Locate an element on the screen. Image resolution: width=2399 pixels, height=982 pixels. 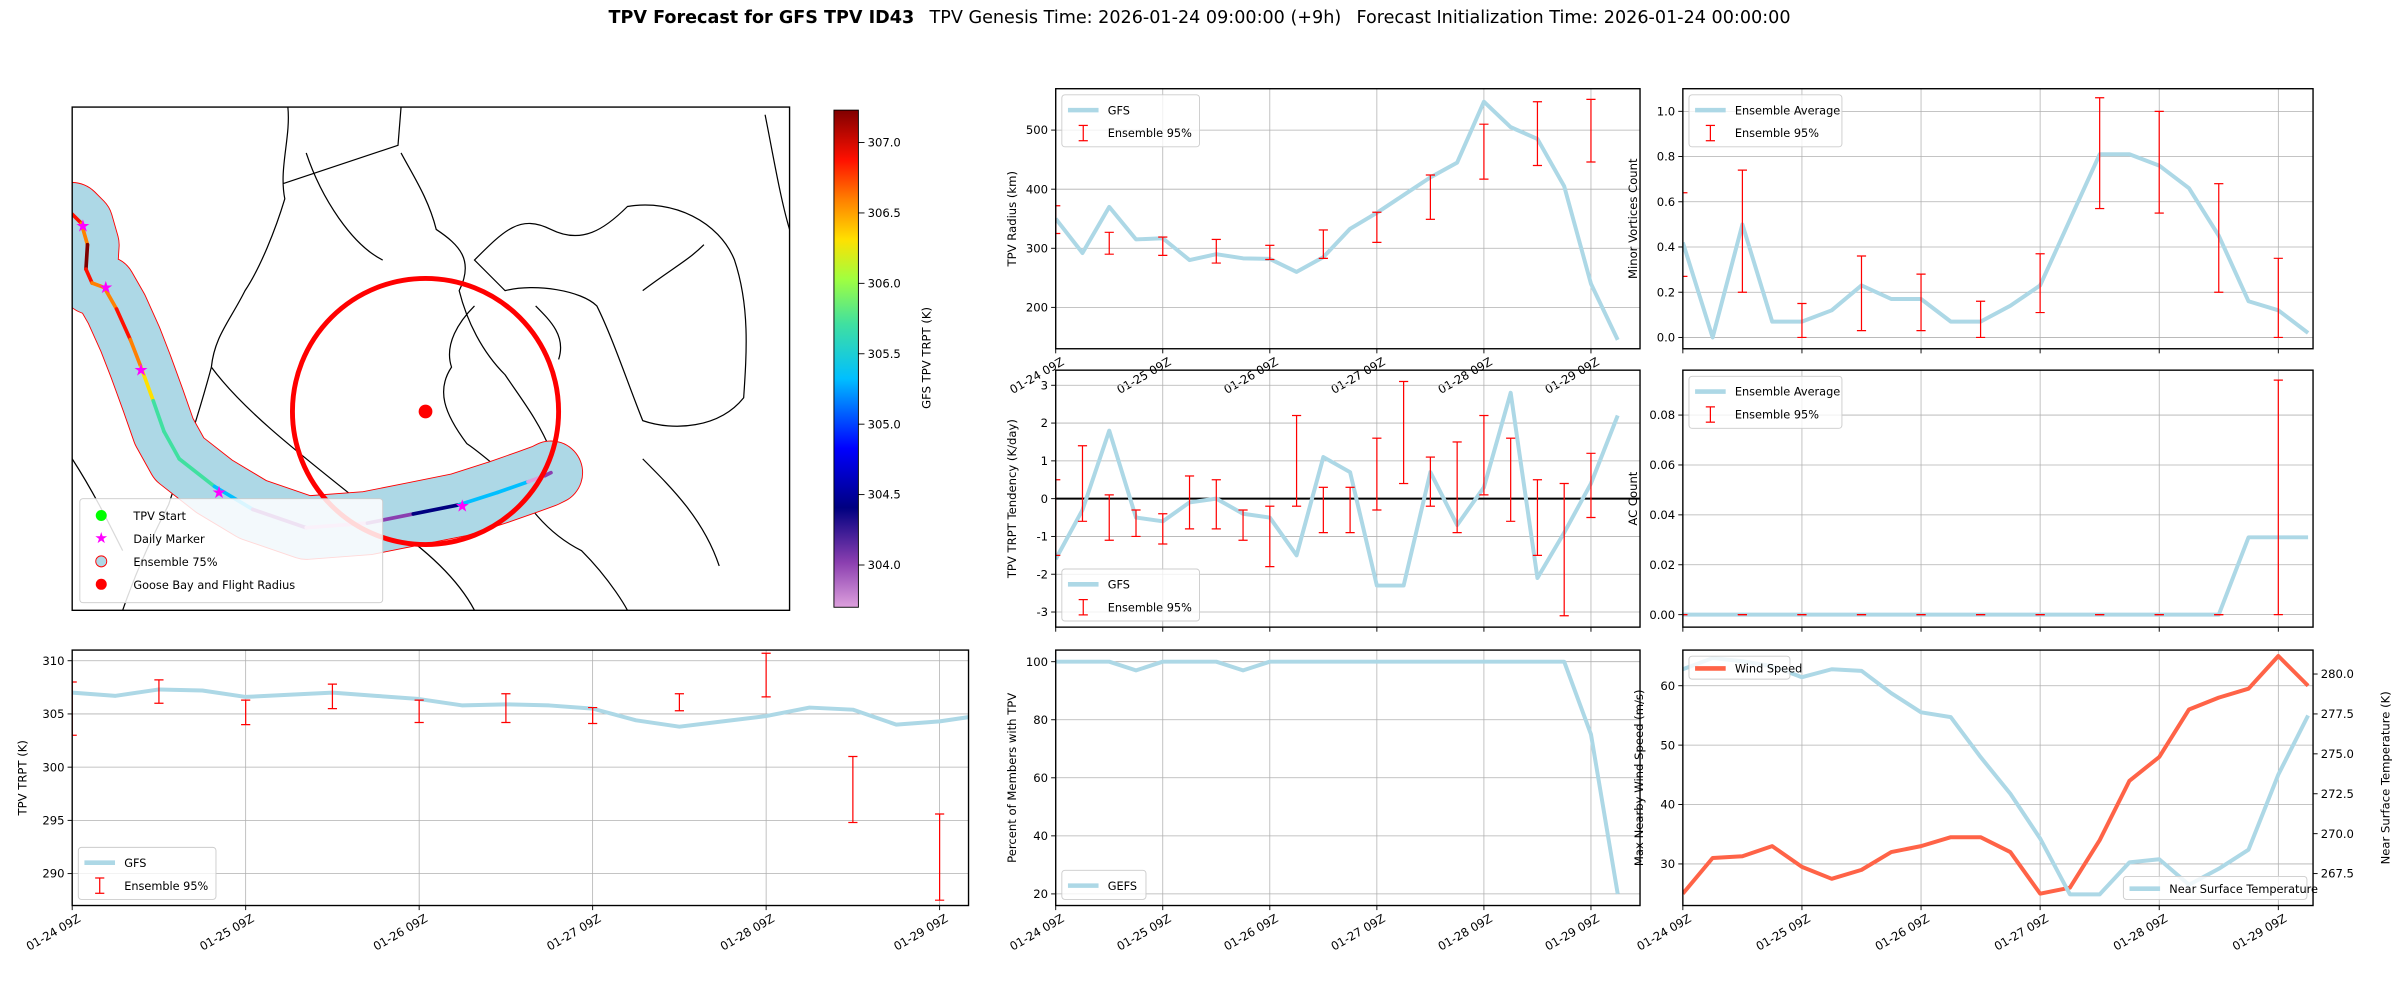
y-tick-label: 200 is located at coordinates (1037, 308).